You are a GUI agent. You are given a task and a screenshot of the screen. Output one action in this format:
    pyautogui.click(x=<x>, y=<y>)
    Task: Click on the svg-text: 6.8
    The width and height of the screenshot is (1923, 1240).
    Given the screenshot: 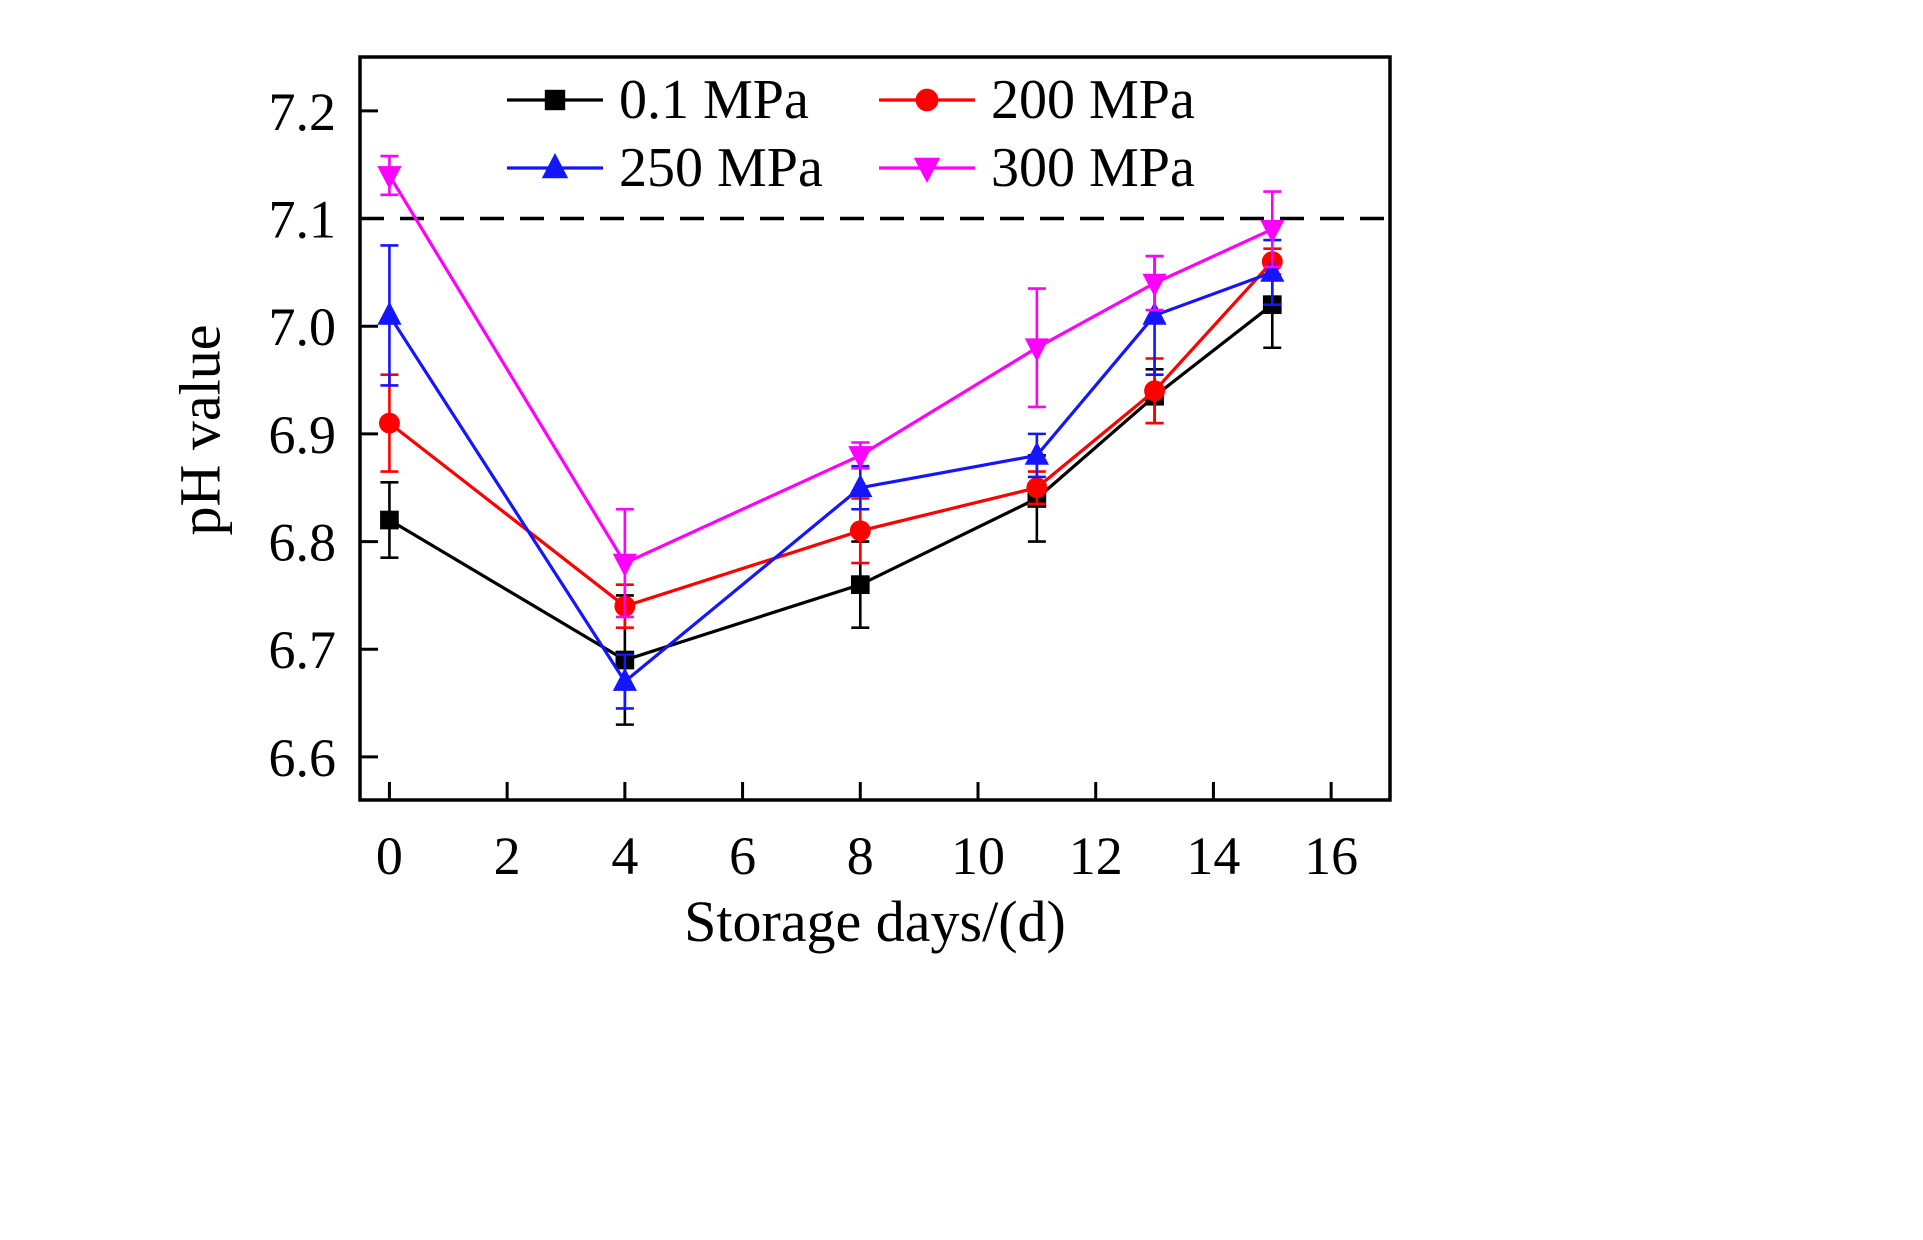 What is the action you would take?
    pyautogui.click(x=303, y=543)
    